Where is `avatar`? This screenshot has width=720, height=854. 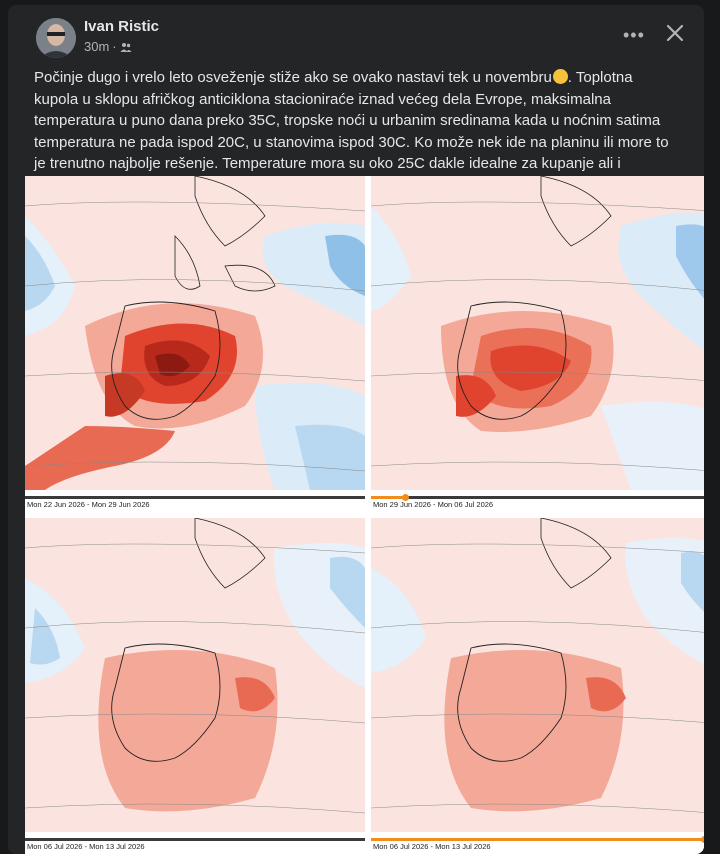 avatar is located at coordinates (56, 38).